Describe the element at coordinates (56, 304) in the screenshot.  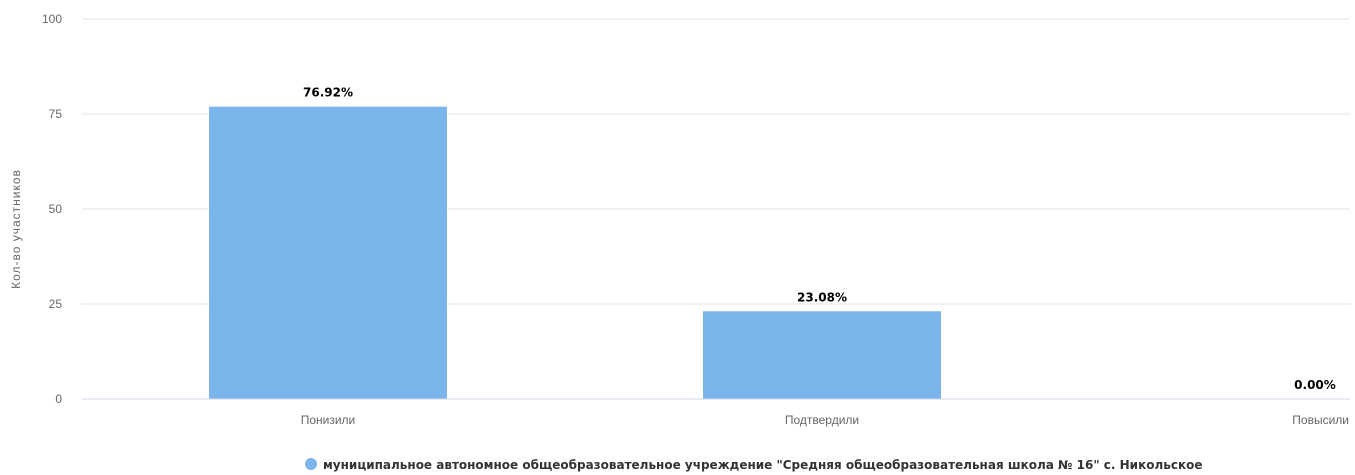
I see `y-tick-label: 25` at that location.